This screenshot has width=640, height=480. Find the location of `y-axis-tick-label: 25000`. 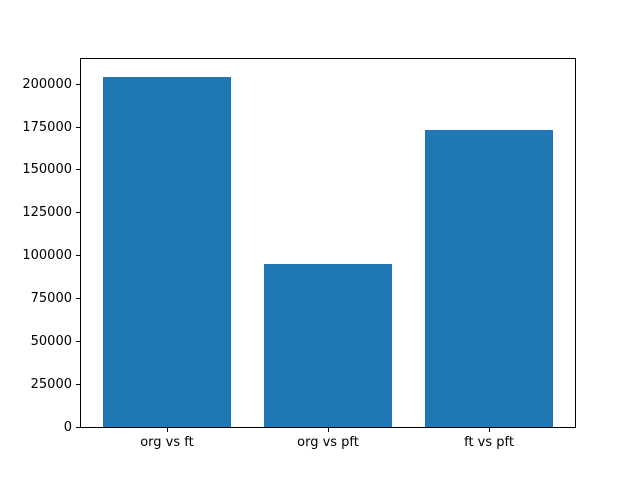

y-axis-tick-label: 25000 is located at coordinates (51, 385).